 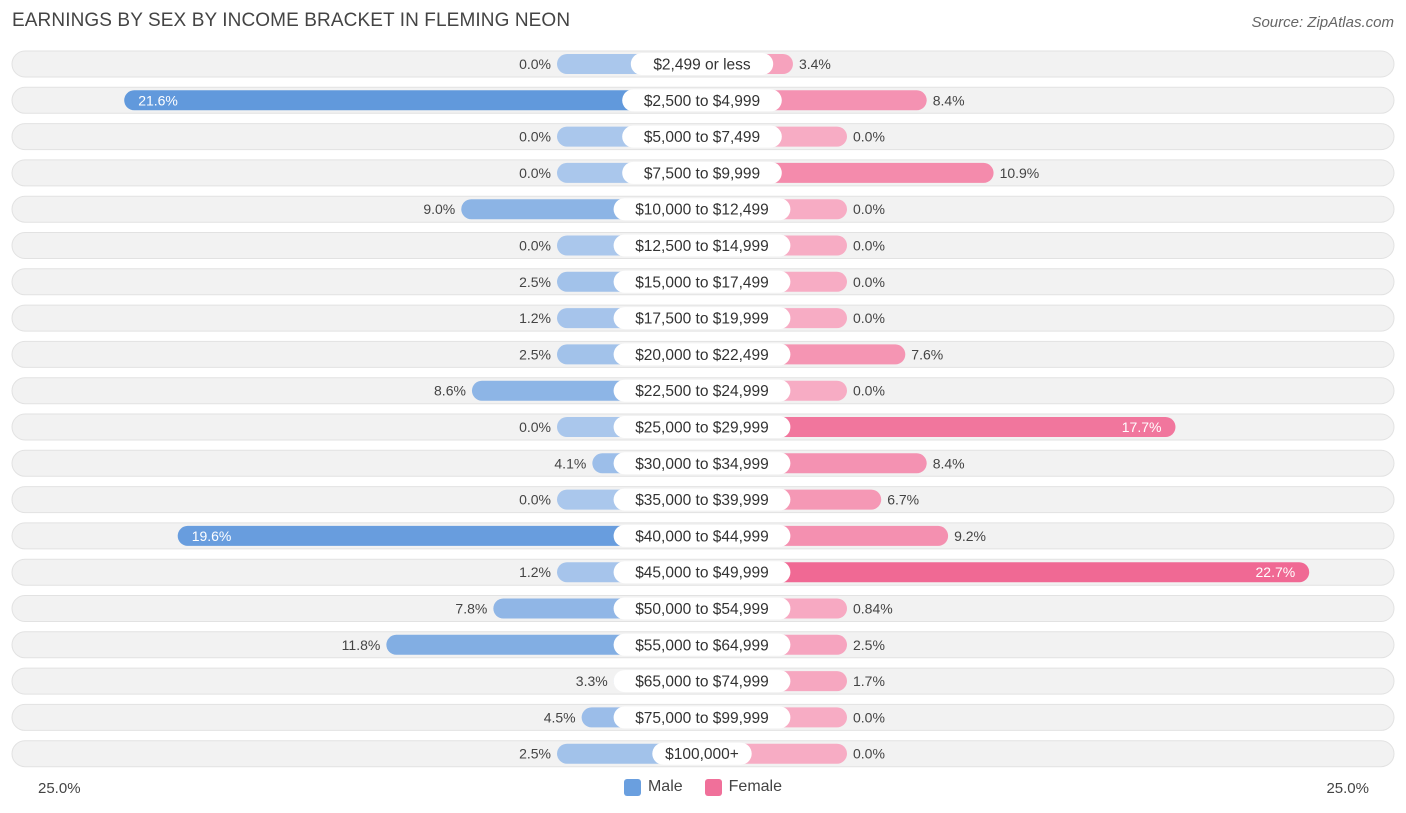 I want to click on male-value-label: 4.5%, so click(x=560, y=717).